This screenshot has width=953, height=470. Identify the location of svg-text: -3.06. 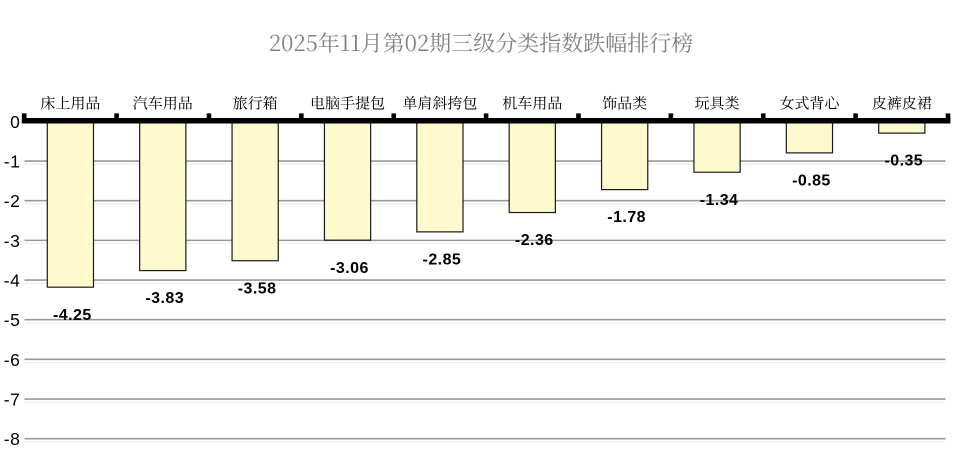
(349, 268).